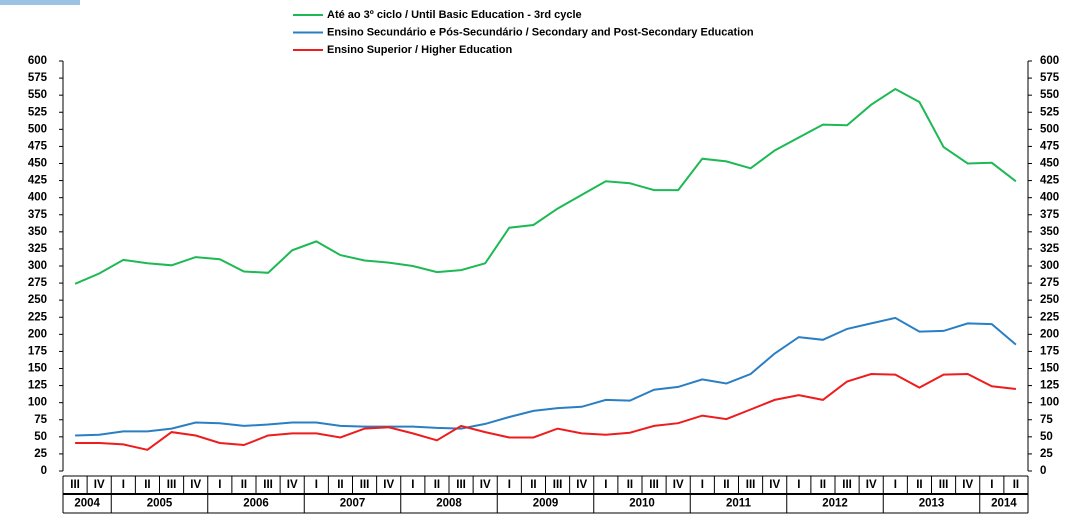  What do you see at coordinates (1049, 232) in the screenshot?
I see `y2-tick-label: 350` at bounding box center [1049, 232].